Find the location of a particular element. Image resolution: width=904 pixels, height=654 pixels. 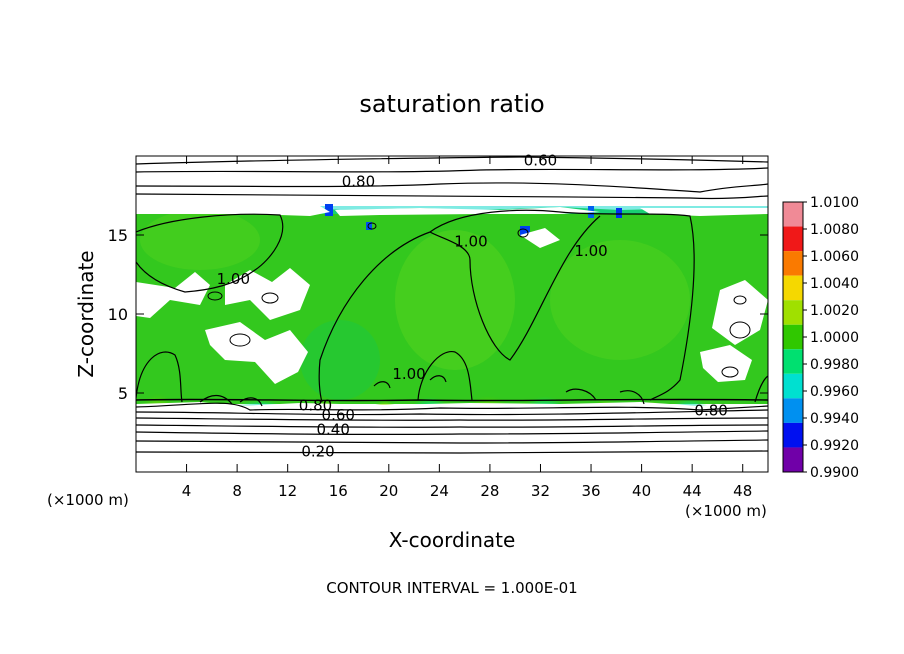

x-tick-label: 8 is located at coordinates (237, 491).